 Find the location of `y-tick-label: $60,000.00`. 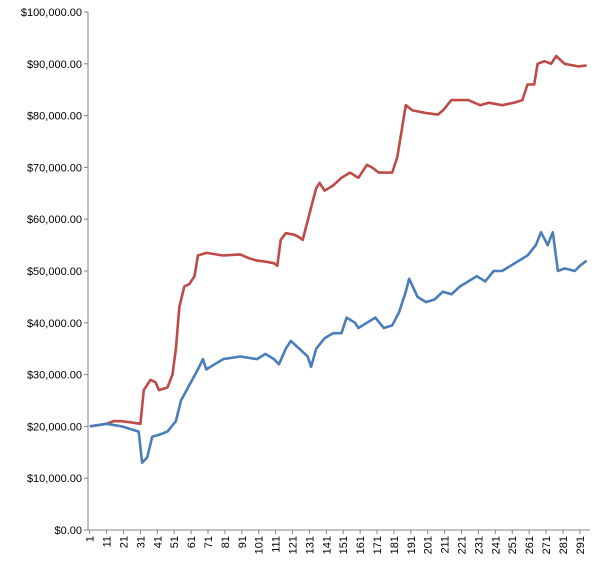

y-tick-label: $60,000.00 is located at coordinates (54, 220).